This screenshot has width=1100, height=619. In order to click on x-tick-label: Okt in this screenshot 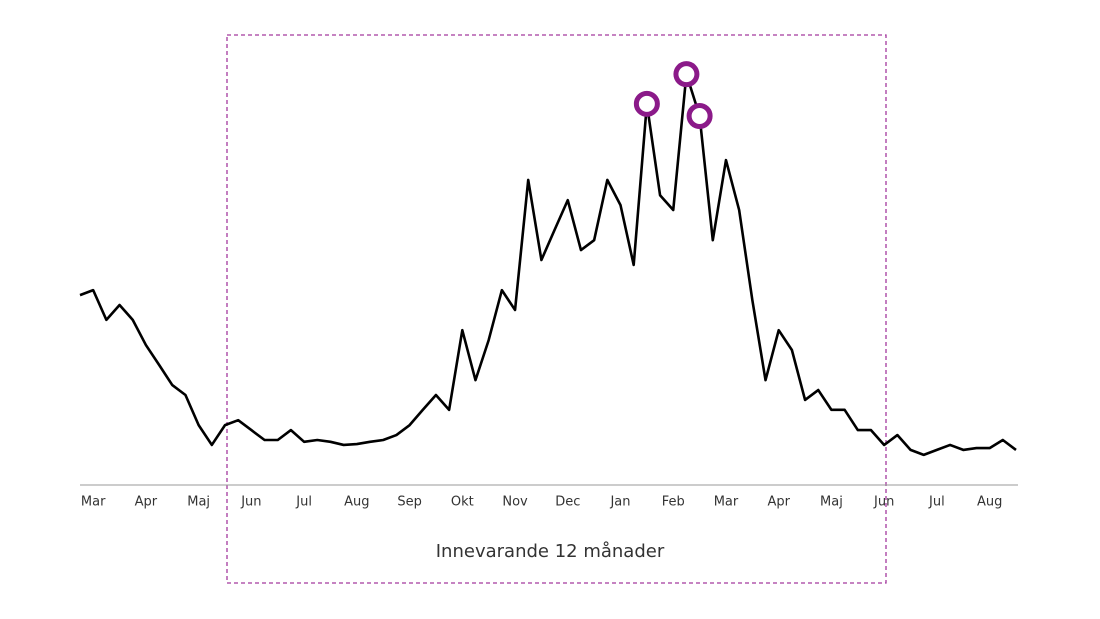, I will do `click(462, 502)`.